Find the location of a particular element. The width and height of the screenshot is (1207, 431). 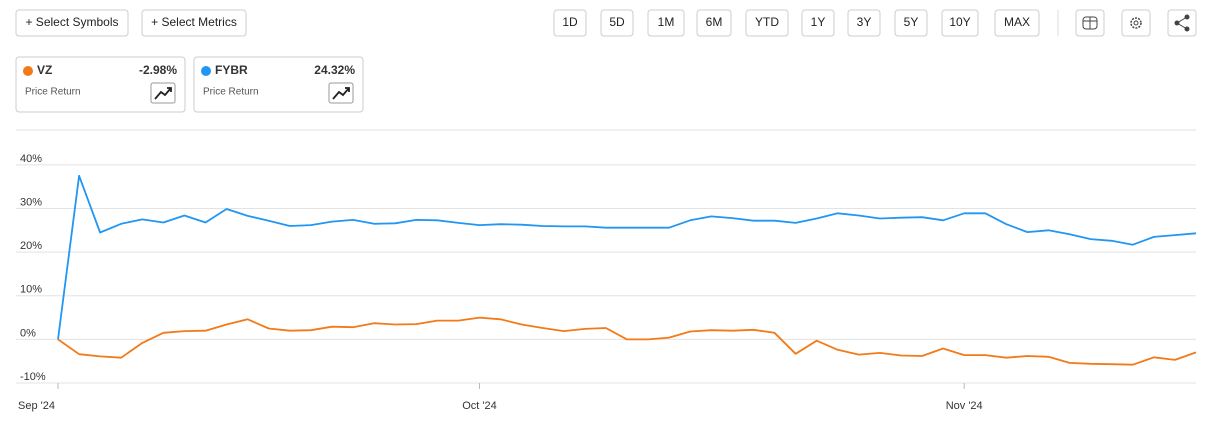

legend-change: 24.32% is located at coordinates (334, 70).